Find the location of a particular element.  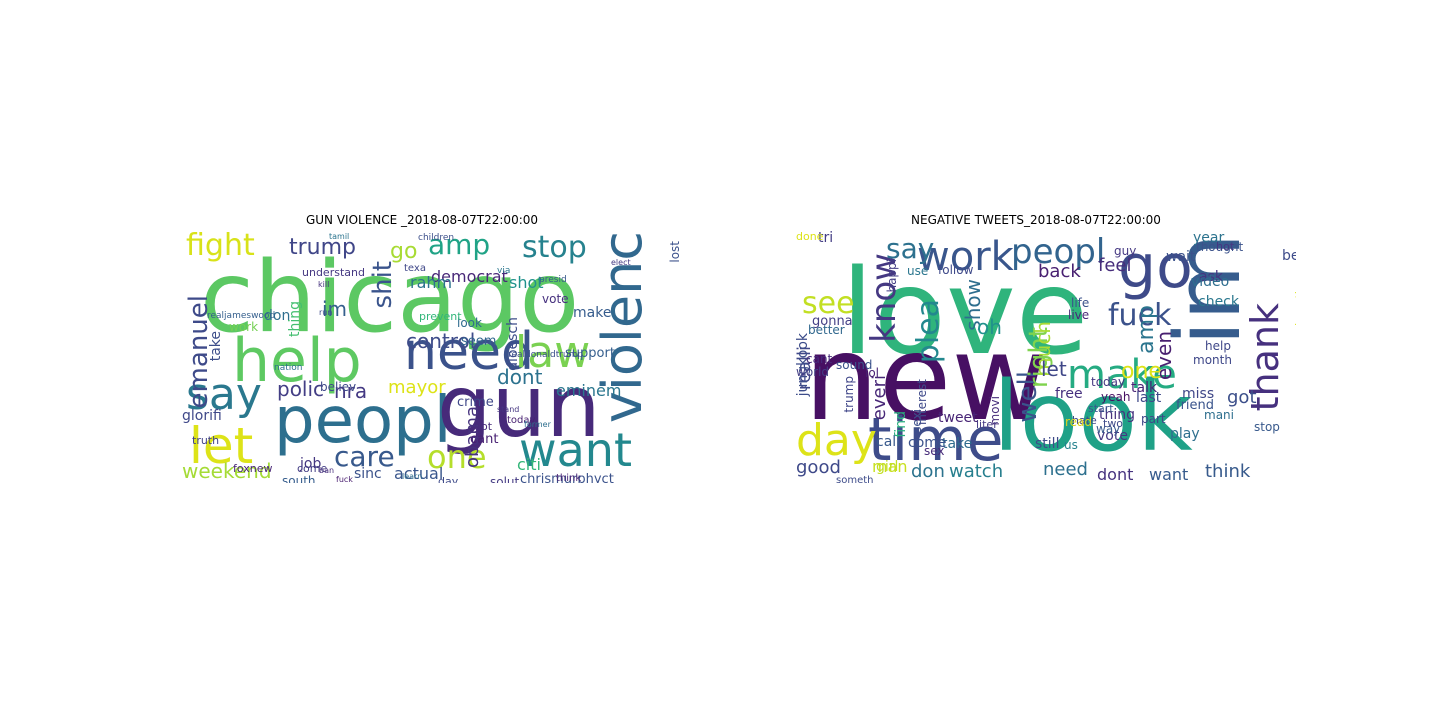

cloud-word: believ is located at coordinates (338, 387).